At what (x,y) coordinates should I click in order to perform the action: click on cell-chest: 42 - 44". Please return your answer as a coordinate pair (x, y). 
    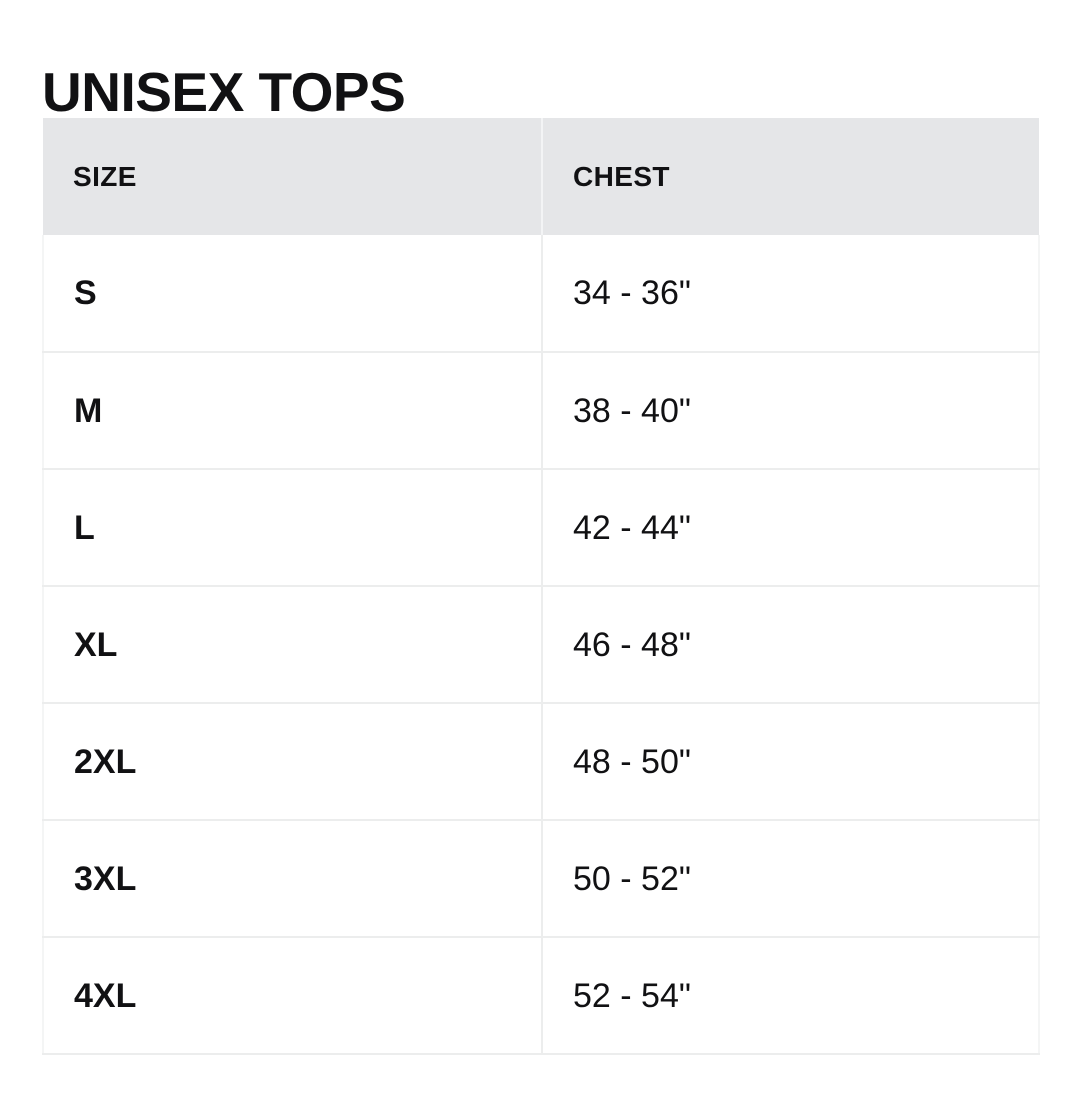
    Looking at the image, I should click on (791, 528).